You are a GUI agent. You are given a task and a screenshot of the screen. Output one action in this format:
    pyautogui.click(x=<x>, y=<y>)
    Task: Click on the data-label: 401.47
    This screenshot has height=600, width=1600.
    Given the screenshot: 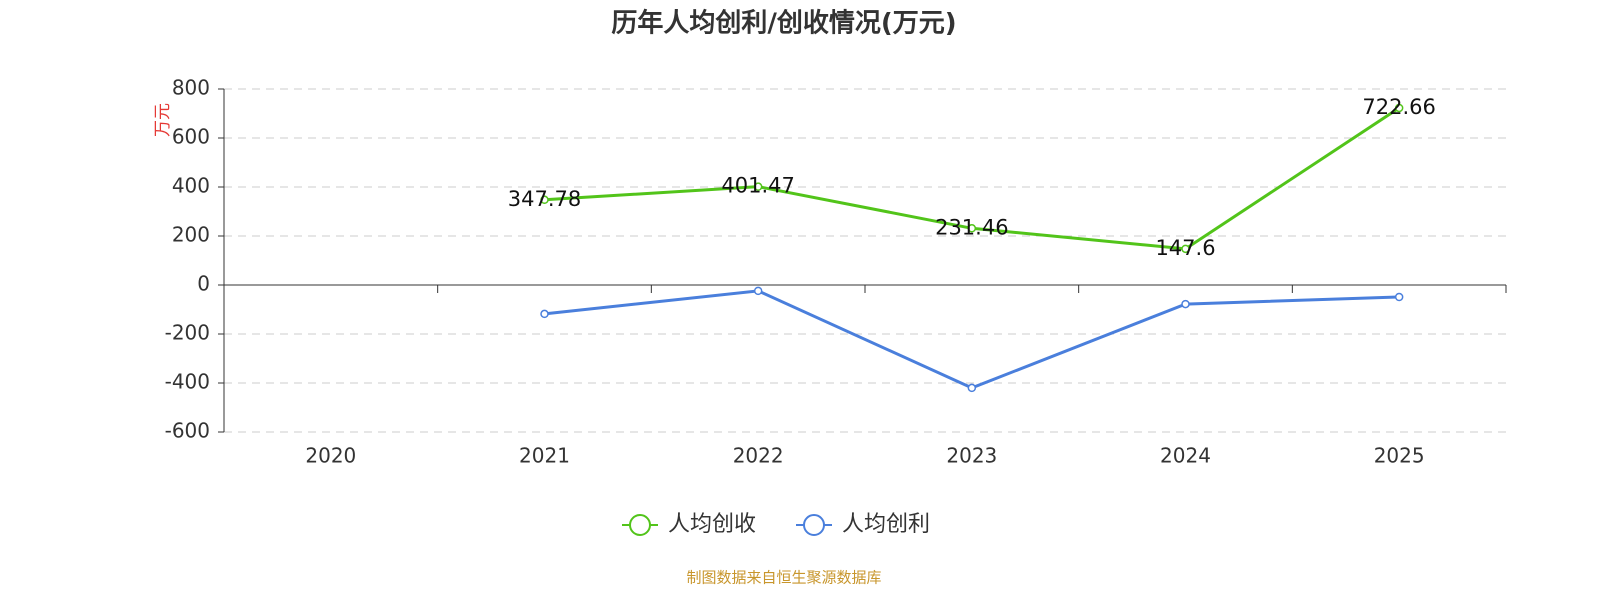 What is the action you would take?
    pyautogui.click(x=757, y=186)
    